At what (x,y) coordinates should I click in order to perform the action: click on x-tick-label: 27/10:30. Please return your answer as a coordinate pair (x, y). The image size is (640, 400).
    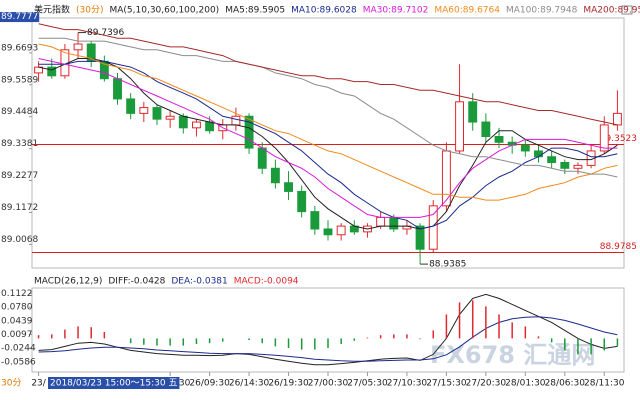
    Looking at the image, I should click on (407, 384).